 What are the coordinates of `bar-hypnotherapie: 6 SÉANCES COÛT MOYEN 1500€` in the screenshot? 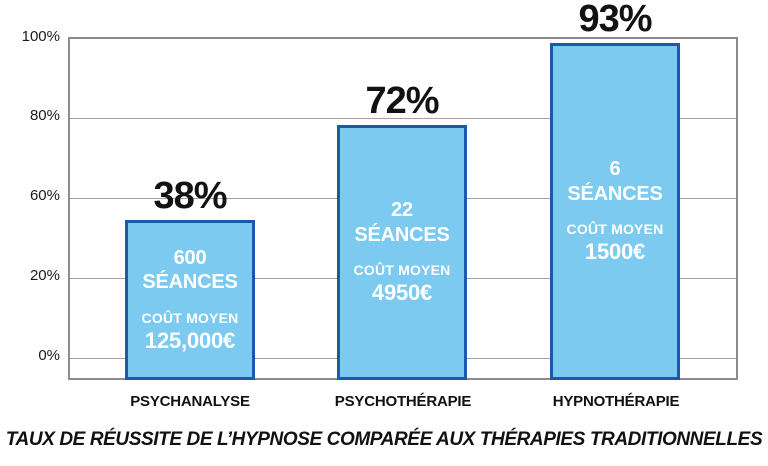 It's located at (615, 211).